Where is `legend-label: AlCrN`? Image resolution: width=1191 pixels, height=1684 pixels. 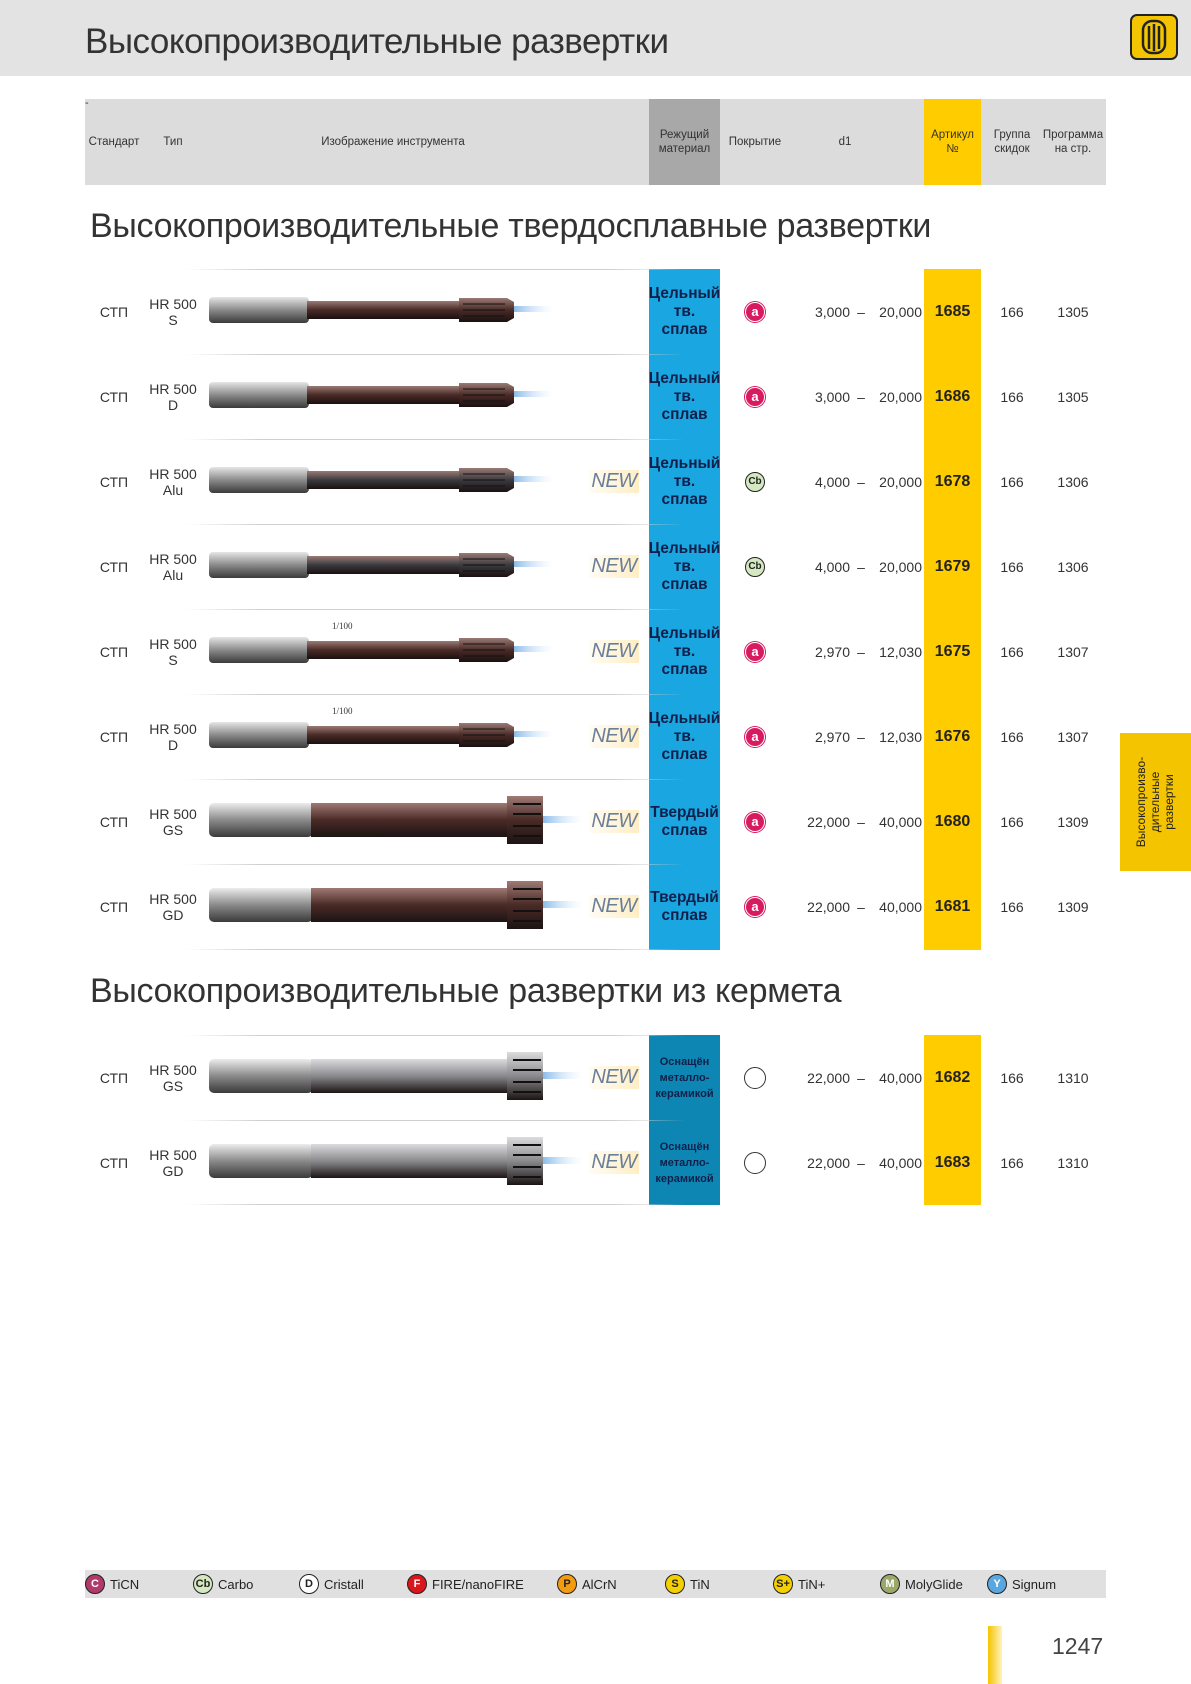
legend-label: AlCrN is located at coordinates (599, 1584).